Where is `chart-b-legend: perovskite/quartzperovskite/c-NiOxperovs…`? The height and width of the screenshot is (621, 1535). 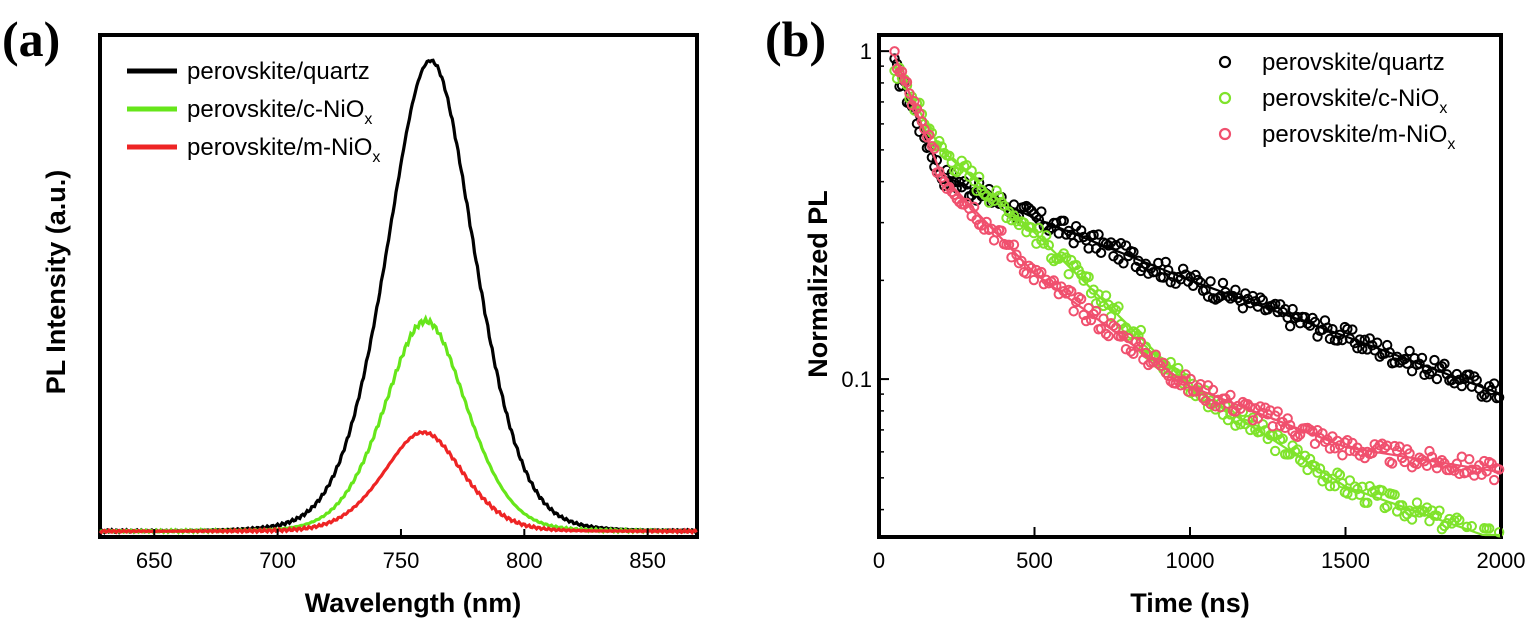 chart-b-legend: perovskite/quartzperovskite/c-NiOxperovs… is located at coordinates (1336, 101).